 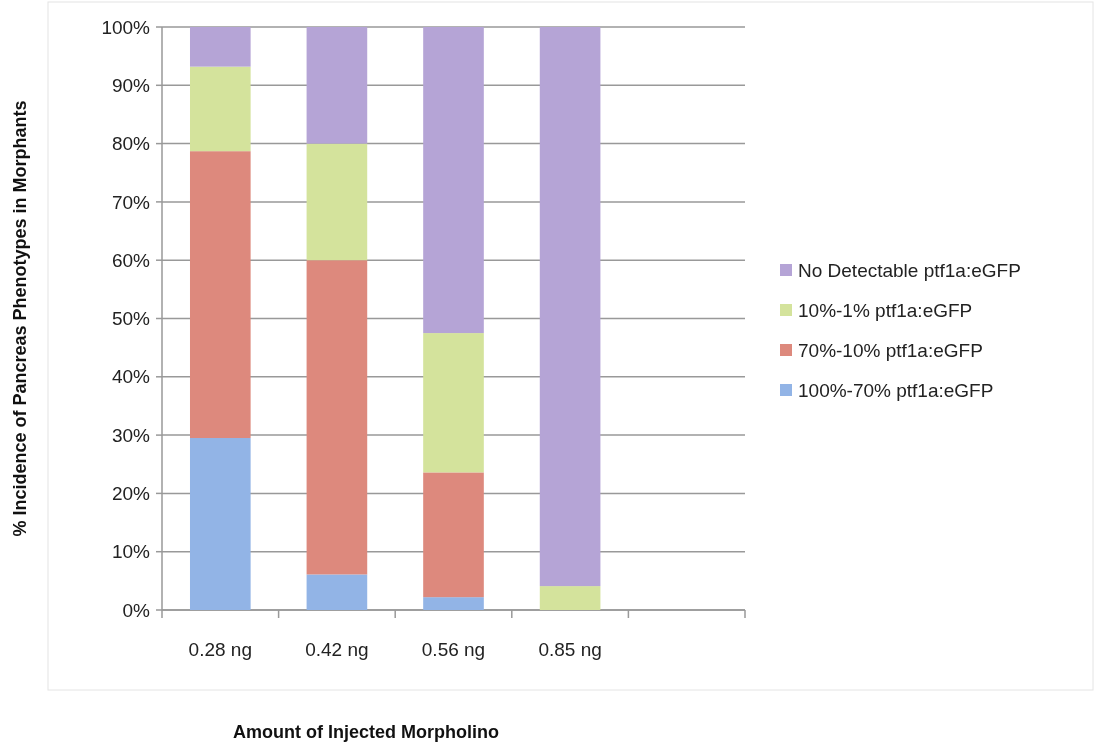 What do you see at coordinates (570, 649) in the screenshot?
I see `x-tick-label: 0.85 ng` at bounding box center [570, 649].